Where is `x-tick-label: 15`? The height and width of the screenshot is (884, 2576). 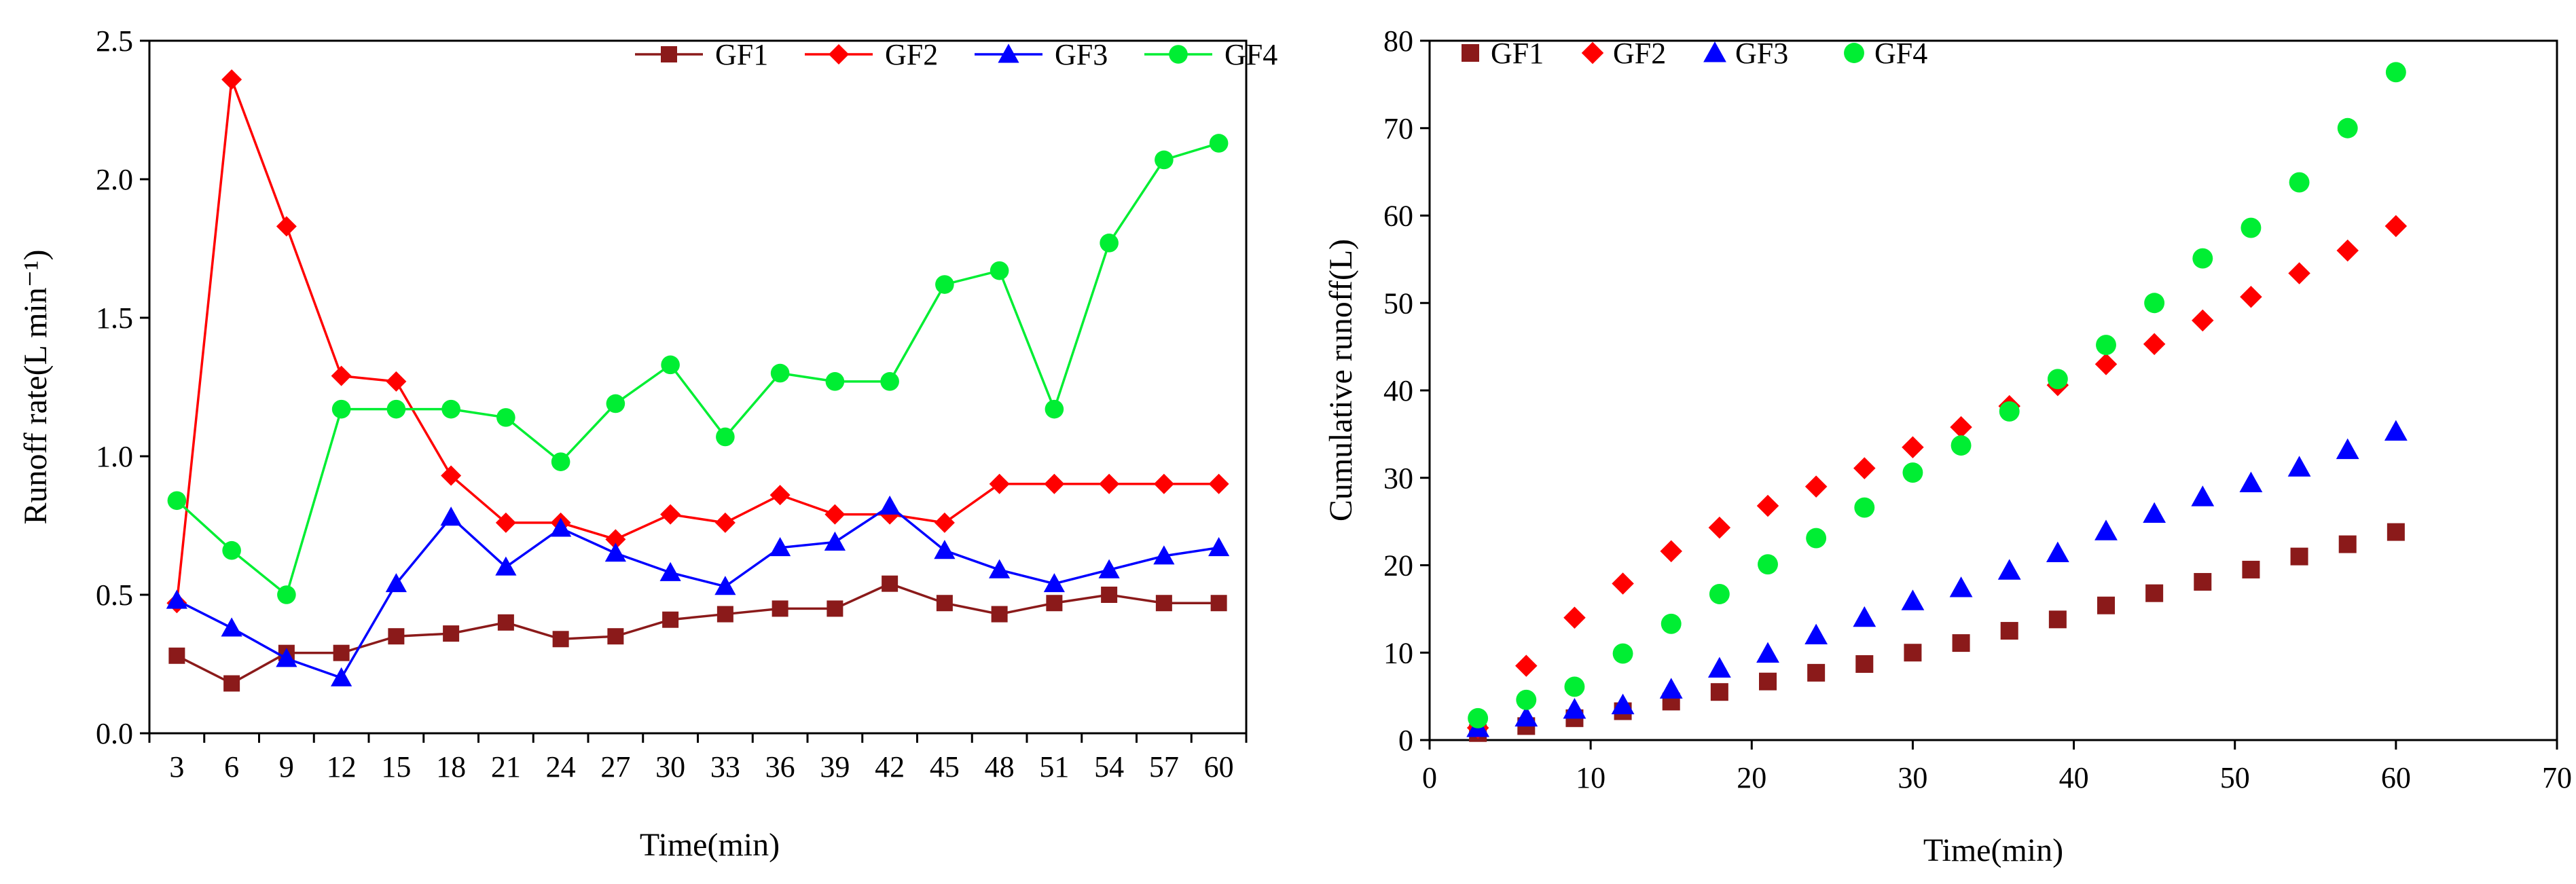
x-tick-label: 15 is located at coordinates (396, 767).